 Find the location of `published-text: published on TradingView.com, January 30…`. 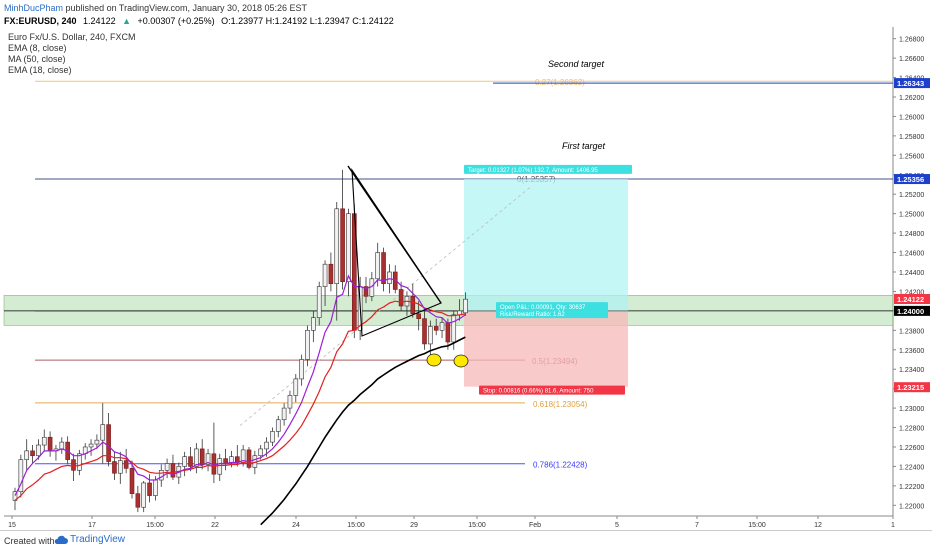

published-text: published on TradingView.com, January 30… is located at coordinates (186, 8).